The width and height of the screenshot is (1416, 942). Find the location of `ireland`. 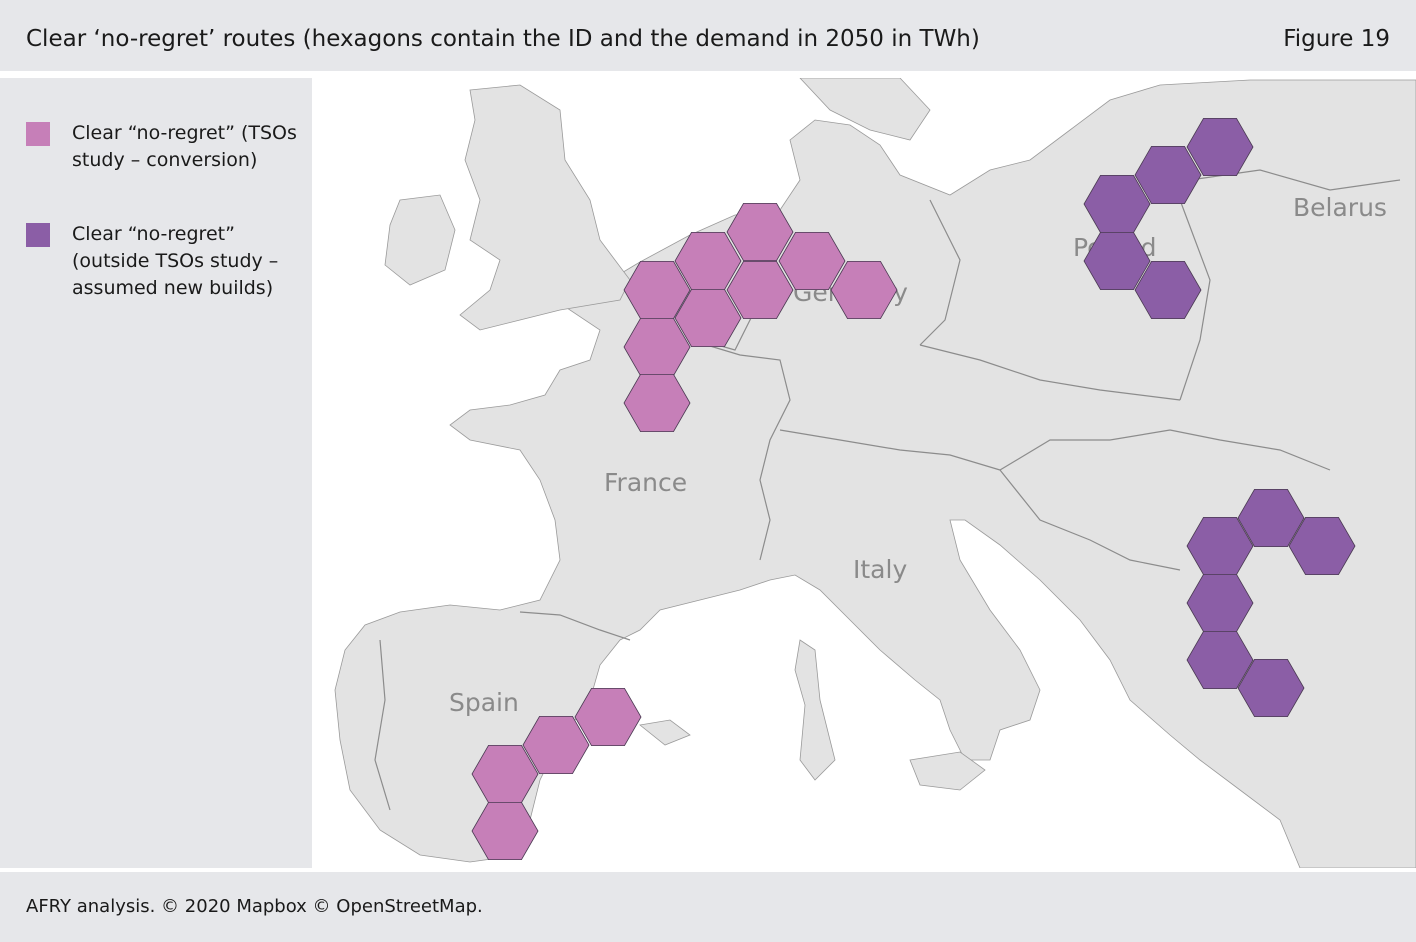

ireland is located at coordinates (420, 240).